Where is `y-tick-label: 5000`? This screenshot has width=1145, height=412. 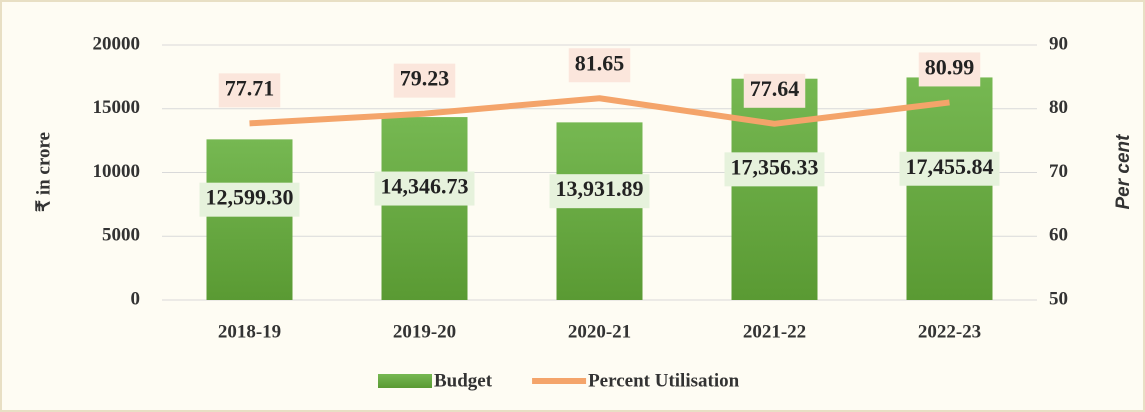 y-tick-label: 5000 is located at coordinates (121, 235).